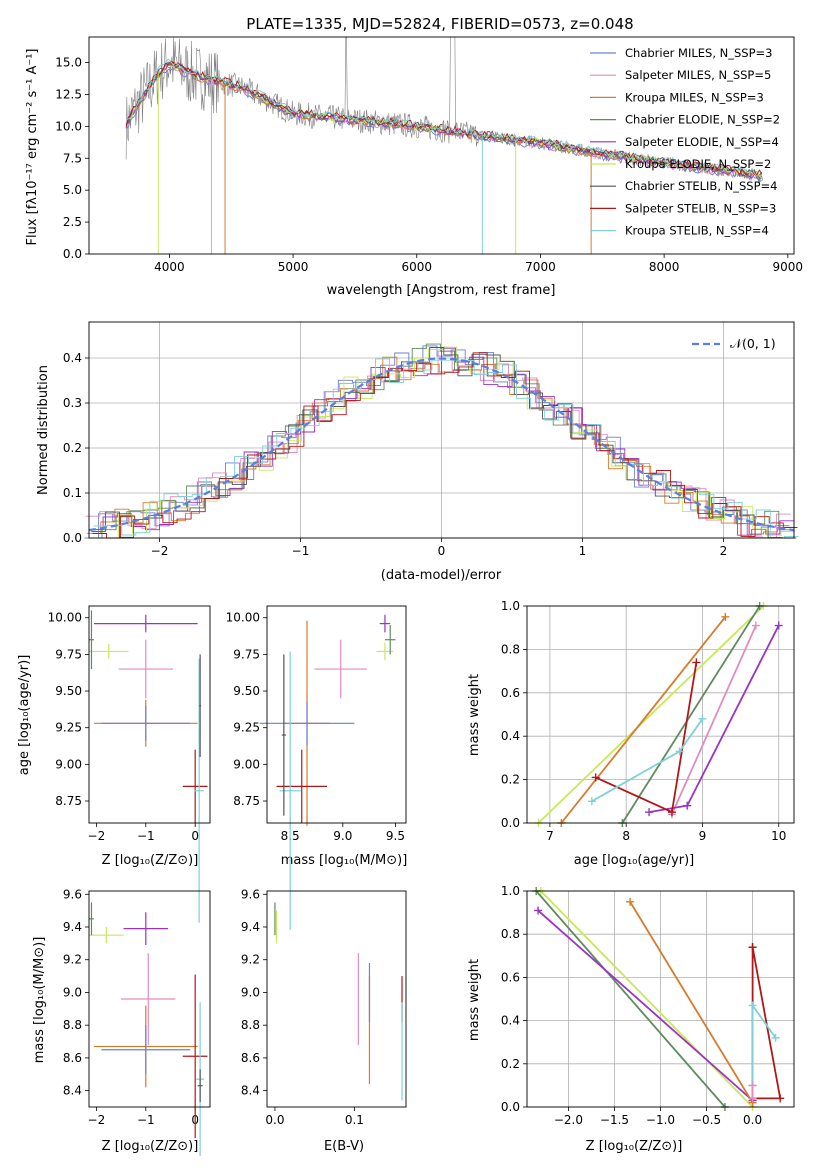 This screenshot has height=1170, width=819. Describe the element at coordinates (778, 836) in the screenshot. I see `x-tick-label: 10` at that location.